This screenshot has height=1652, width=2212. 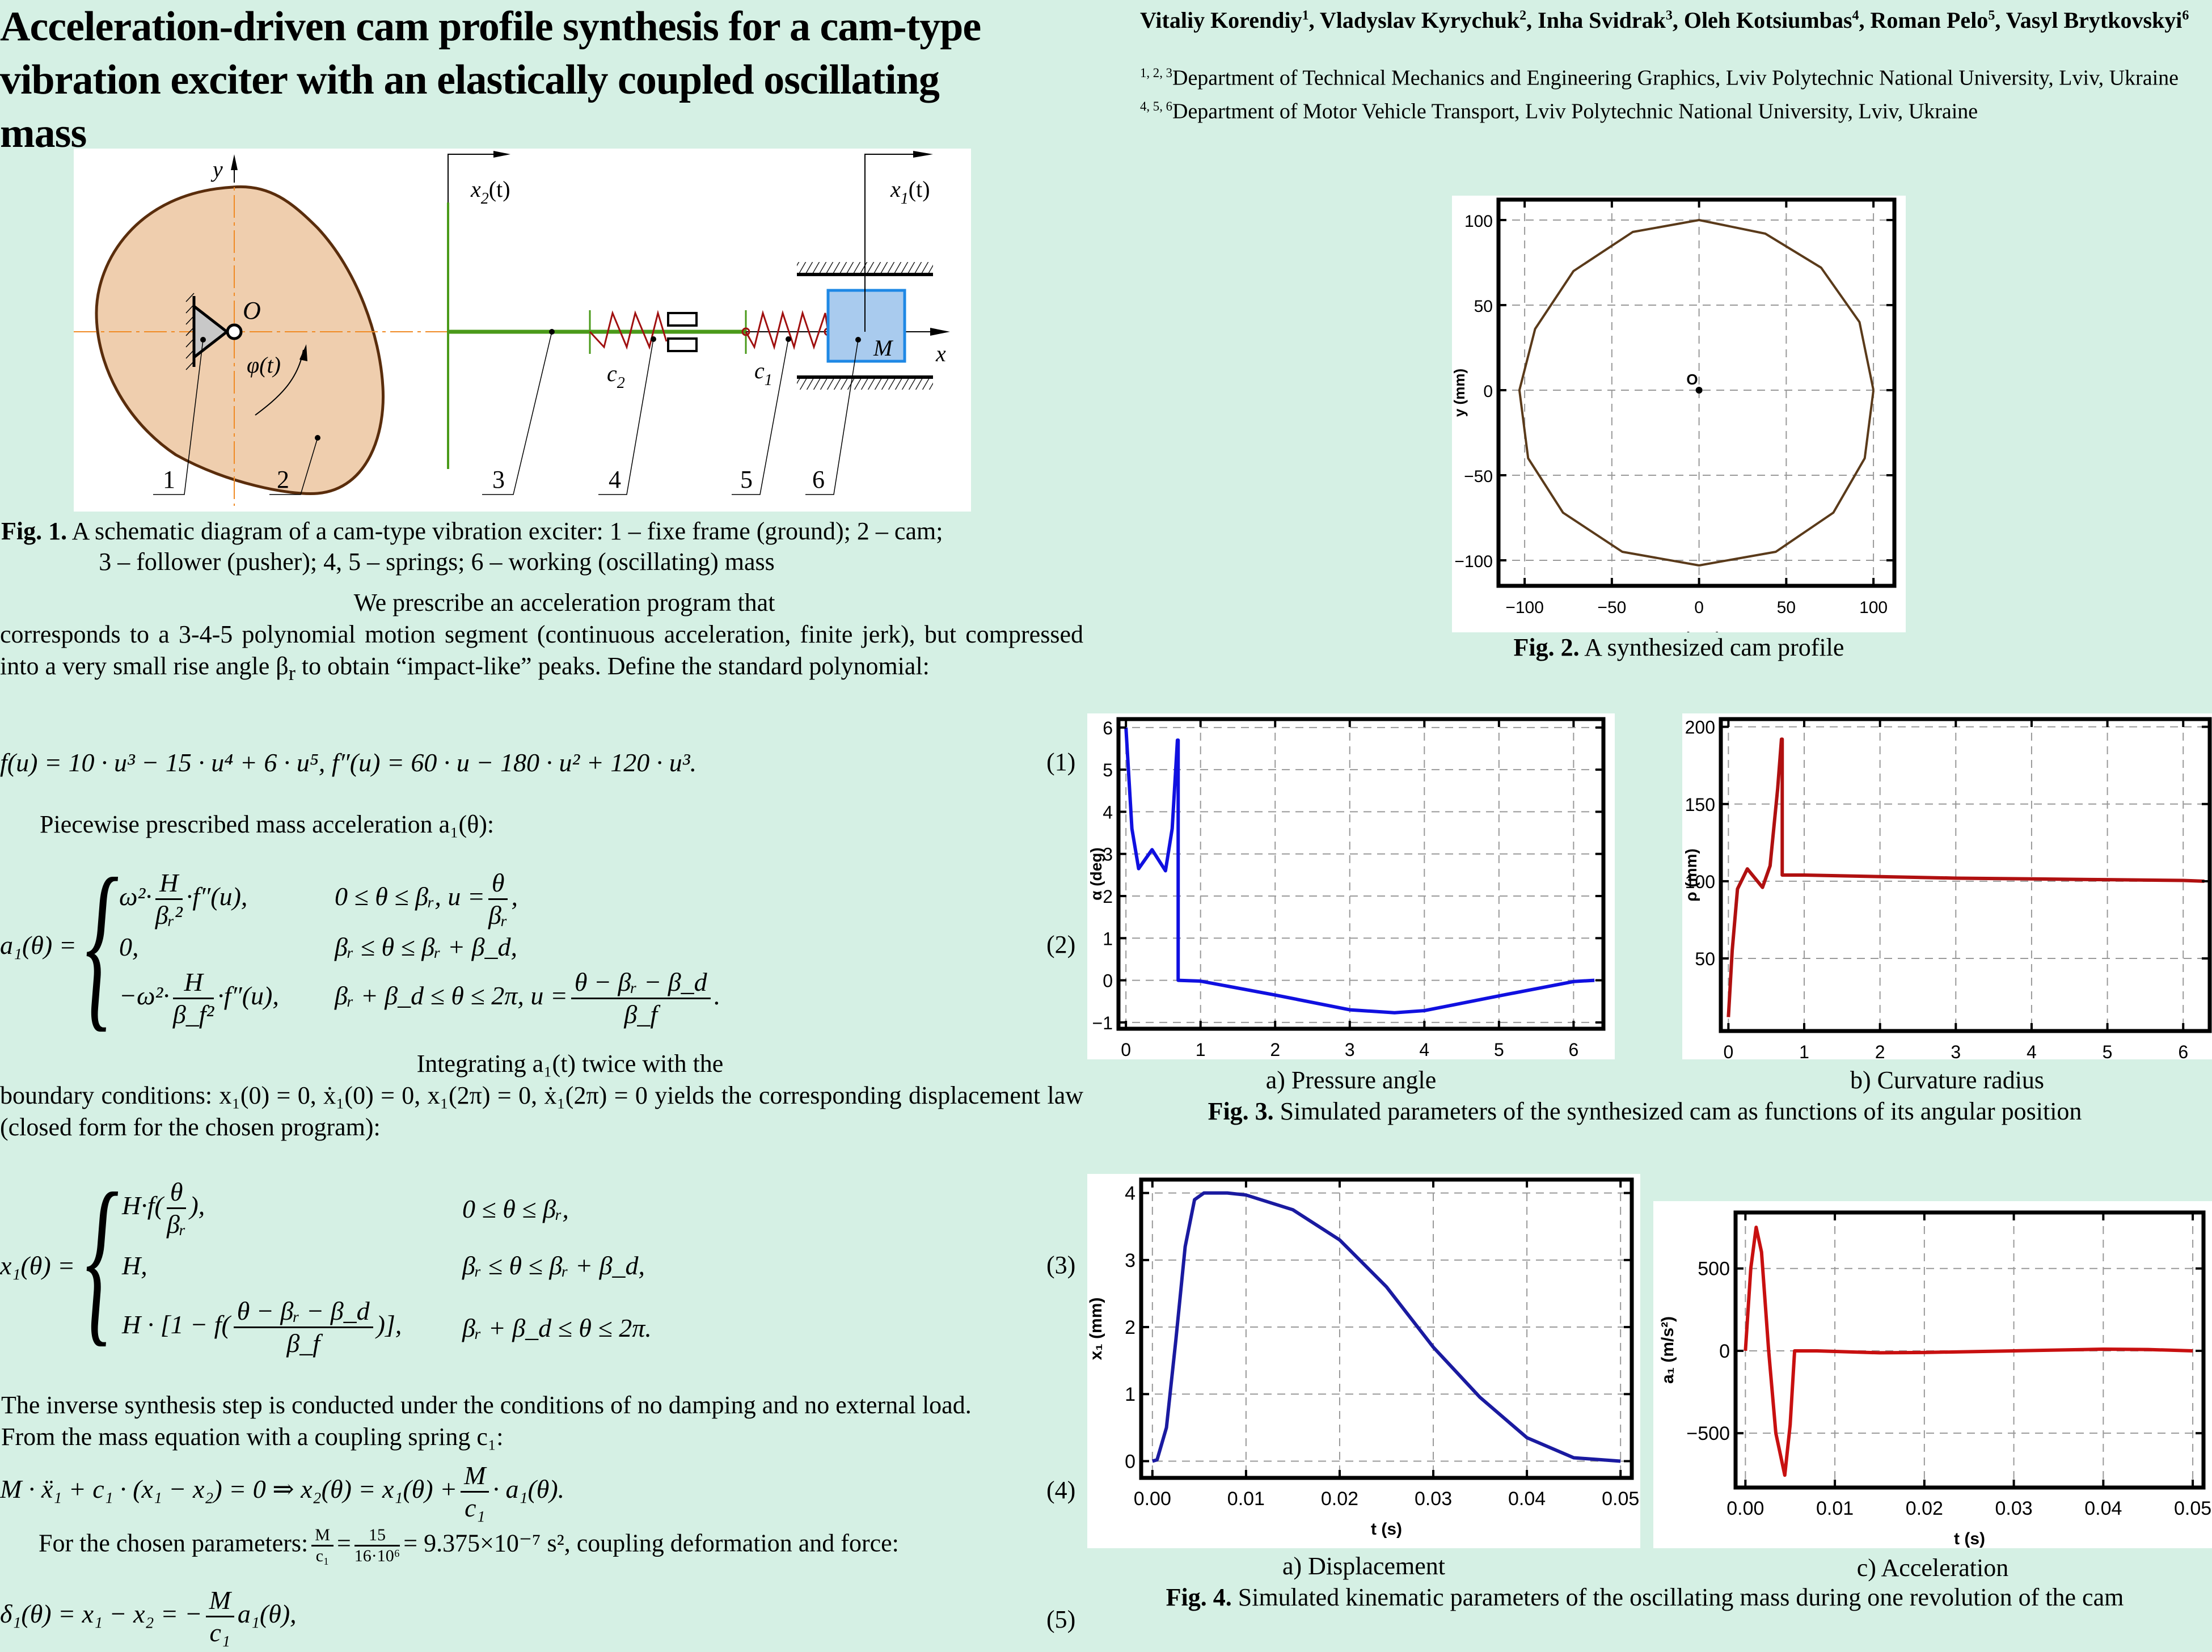 I want to click on cam-shape, so click(x=240, y=340).